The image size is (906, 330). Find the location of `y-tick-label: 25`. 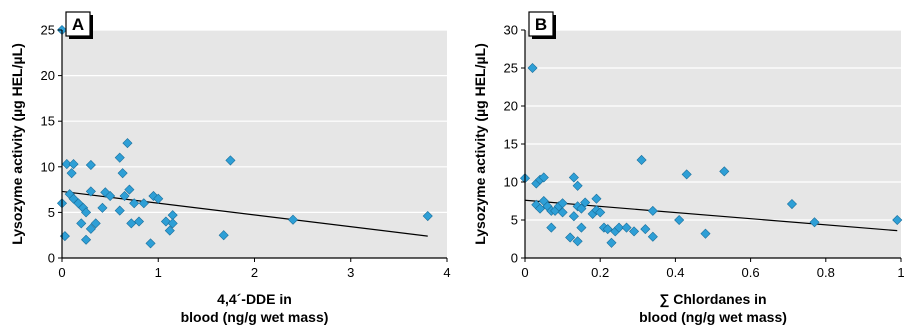

y-tick-label: 25 is located at coordinates (48, 30).